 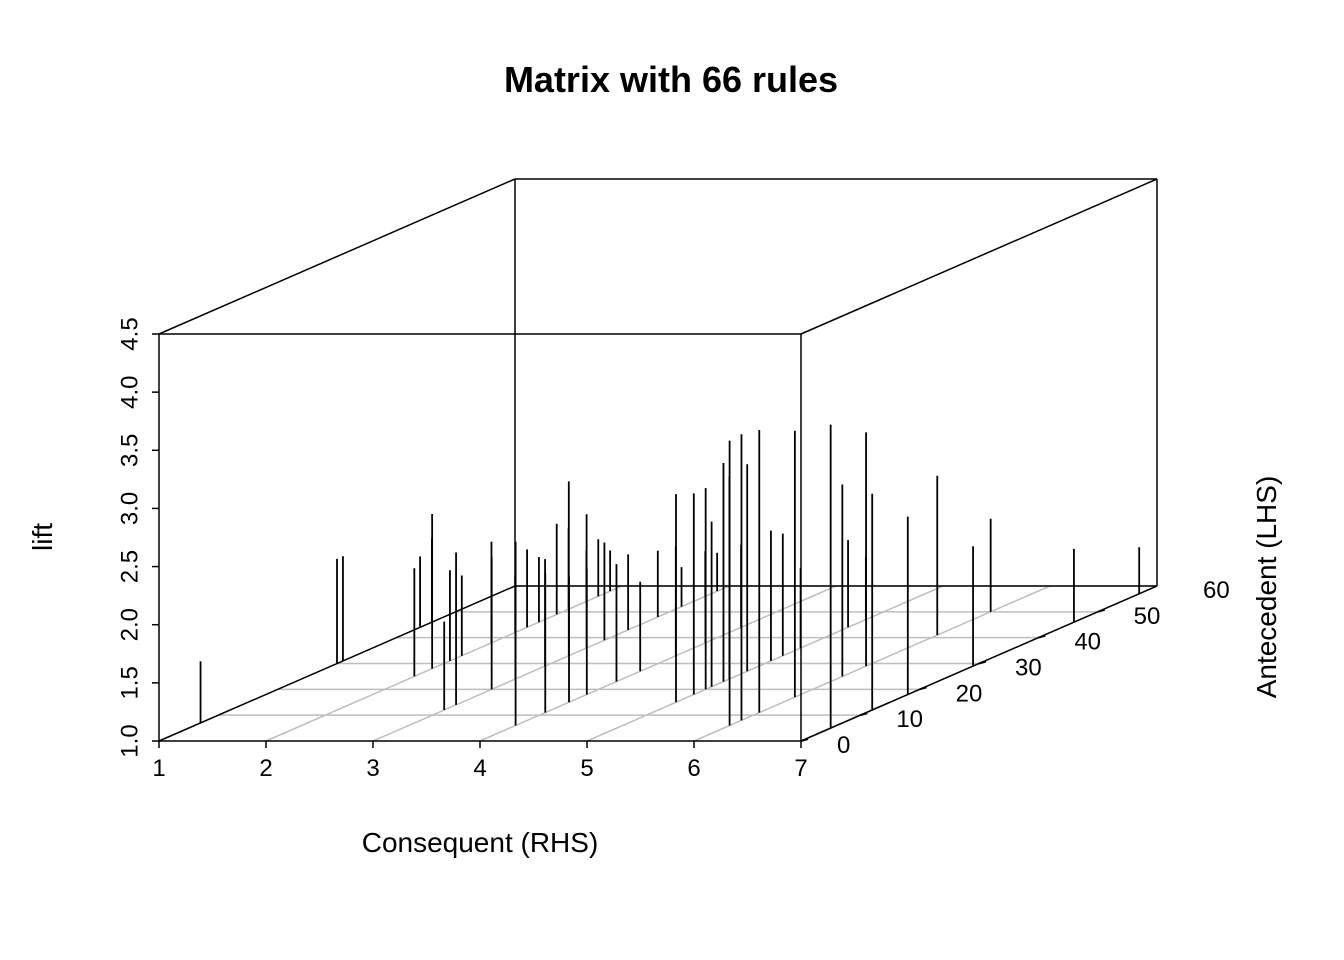 I want to click on x-tick-label: 7, so click(x=800, y=768).